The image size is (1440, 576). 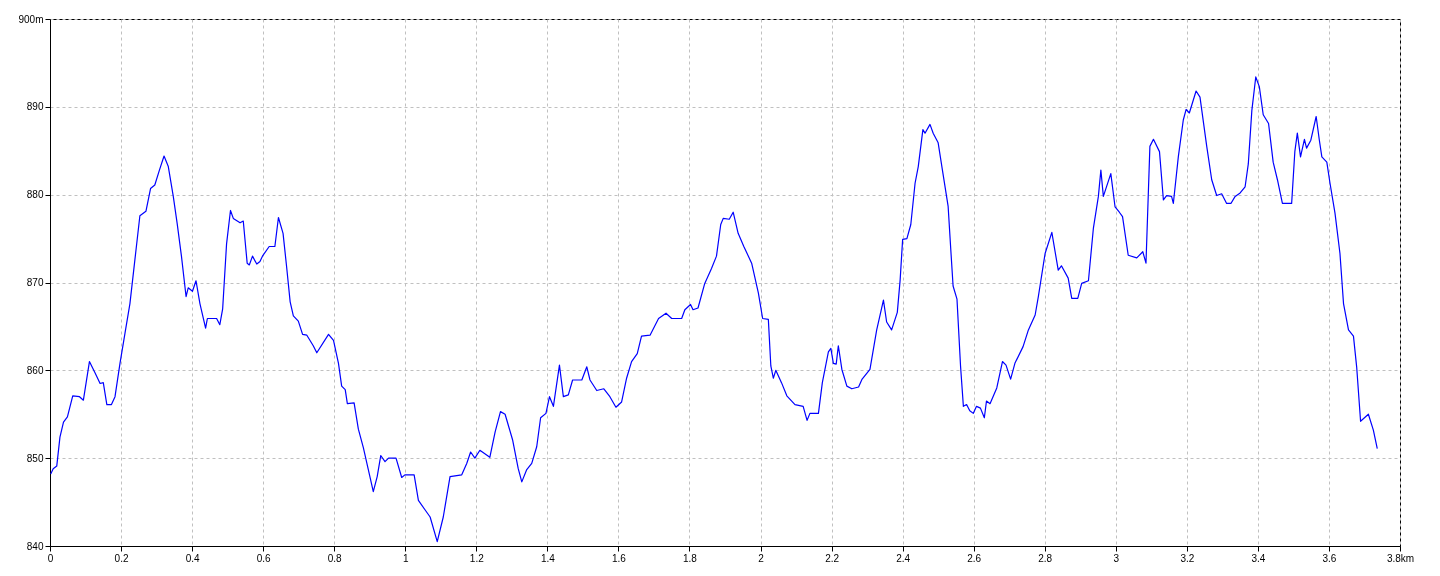 What do you see at coordinates (35, 195) in the screenshot?
I see `y-tick-label: 880` at bounding box center [35, 195].